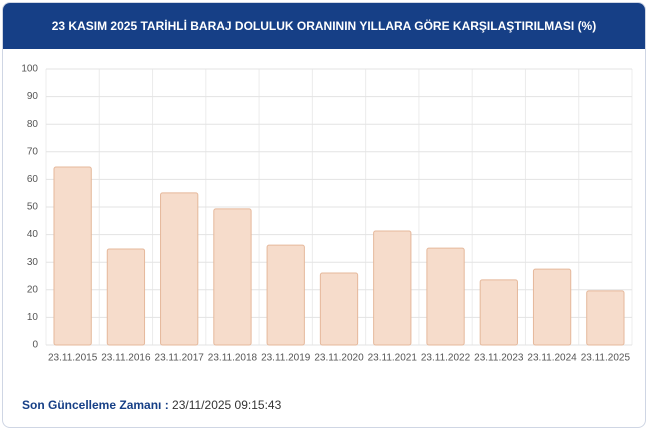 This screenshot has height=432, width=650. Describe the element at coordinates (29, 69) in the screenshot. I see `y-tick-label: 100` at that location.